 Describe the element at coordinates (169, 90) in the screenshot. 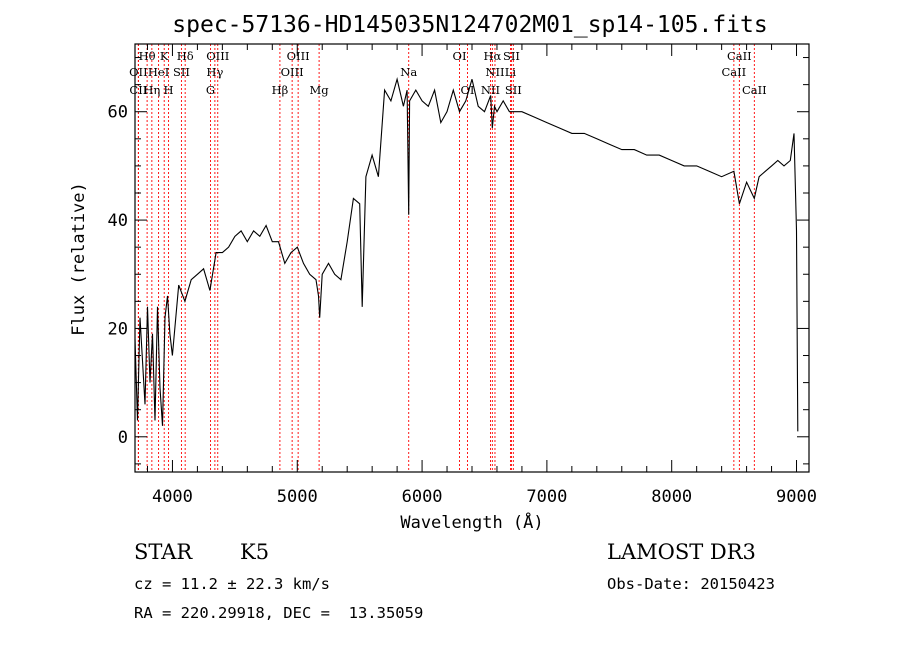

I see `spectral-line-label: H` at that location.